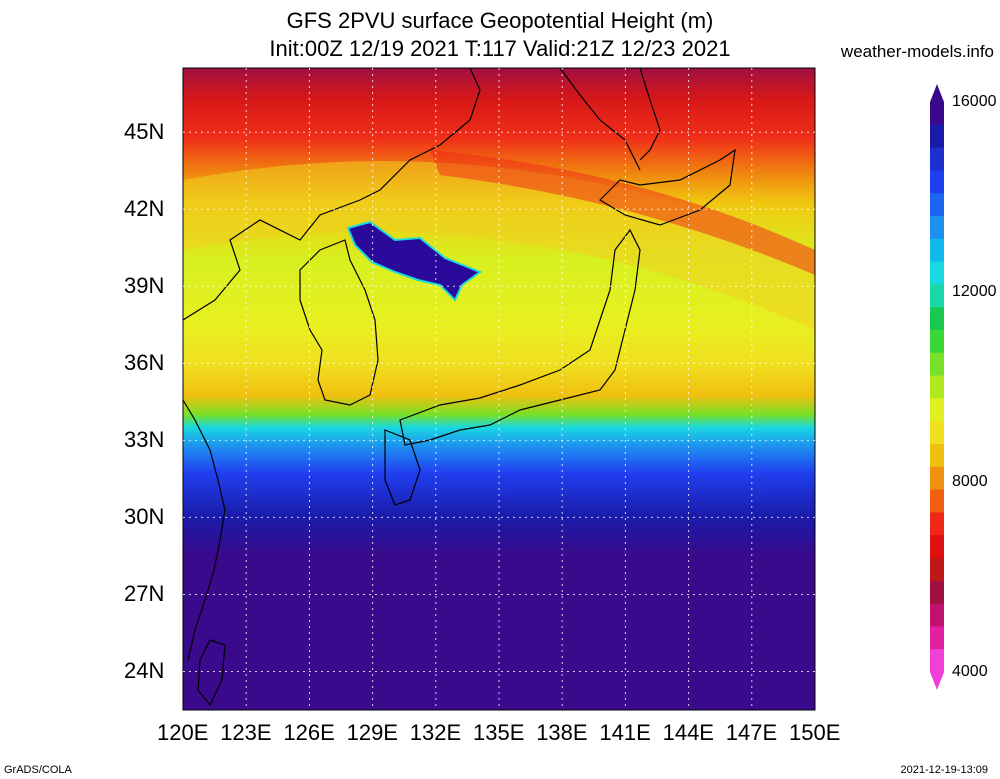 This screenshot has height=779, width=1000. Describe the element at coordinates (562, 732) in the screenshot. I see `lon-tick-label: 138E` at that location.